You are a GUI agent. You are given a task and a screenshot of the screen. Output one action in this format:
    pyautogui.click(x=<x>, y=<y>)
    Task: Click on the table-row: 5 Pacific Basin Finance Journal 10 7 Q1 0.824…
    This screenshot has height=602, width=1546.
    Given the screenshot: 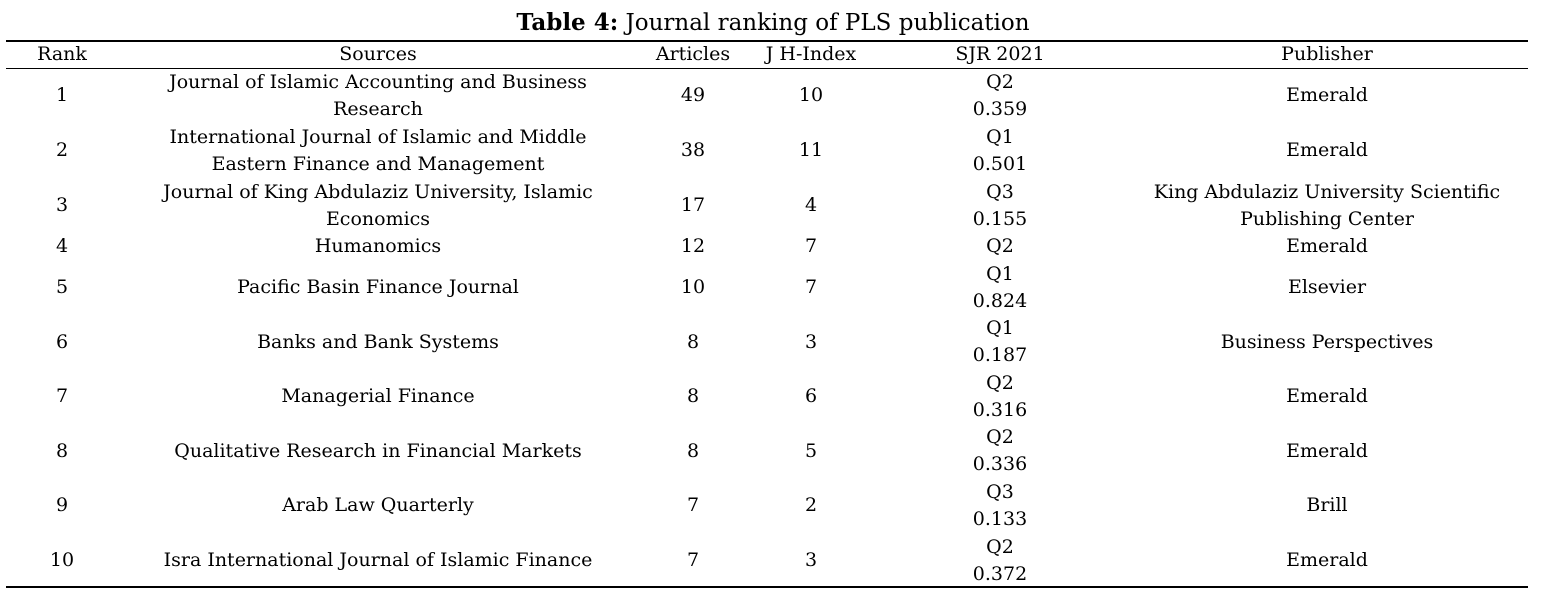 What is the action you would take?
    pyautogui.click(x=767, y=287)
    